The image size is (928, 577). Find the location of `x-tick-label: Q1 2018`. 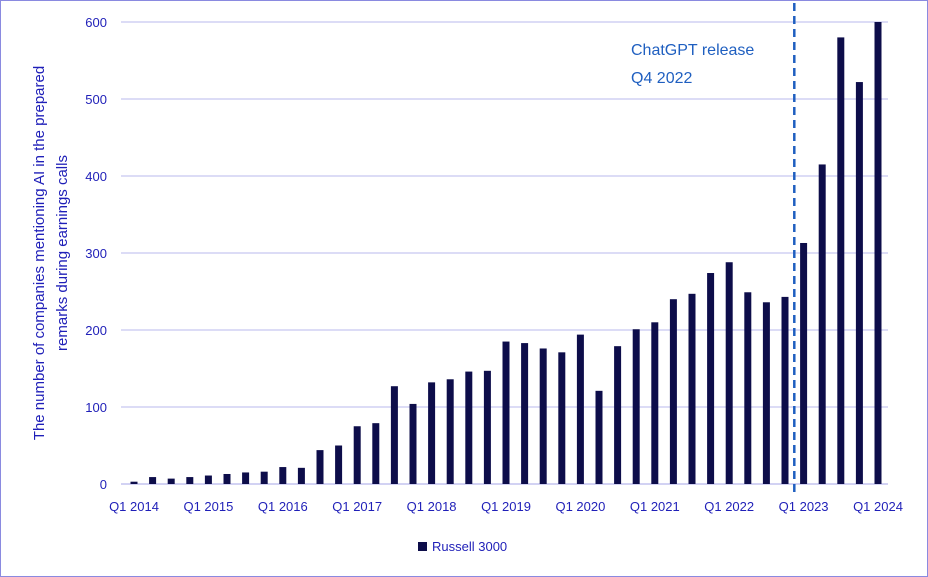

x-tick-label: Q1 2018 is located at coordinates (432, 506).